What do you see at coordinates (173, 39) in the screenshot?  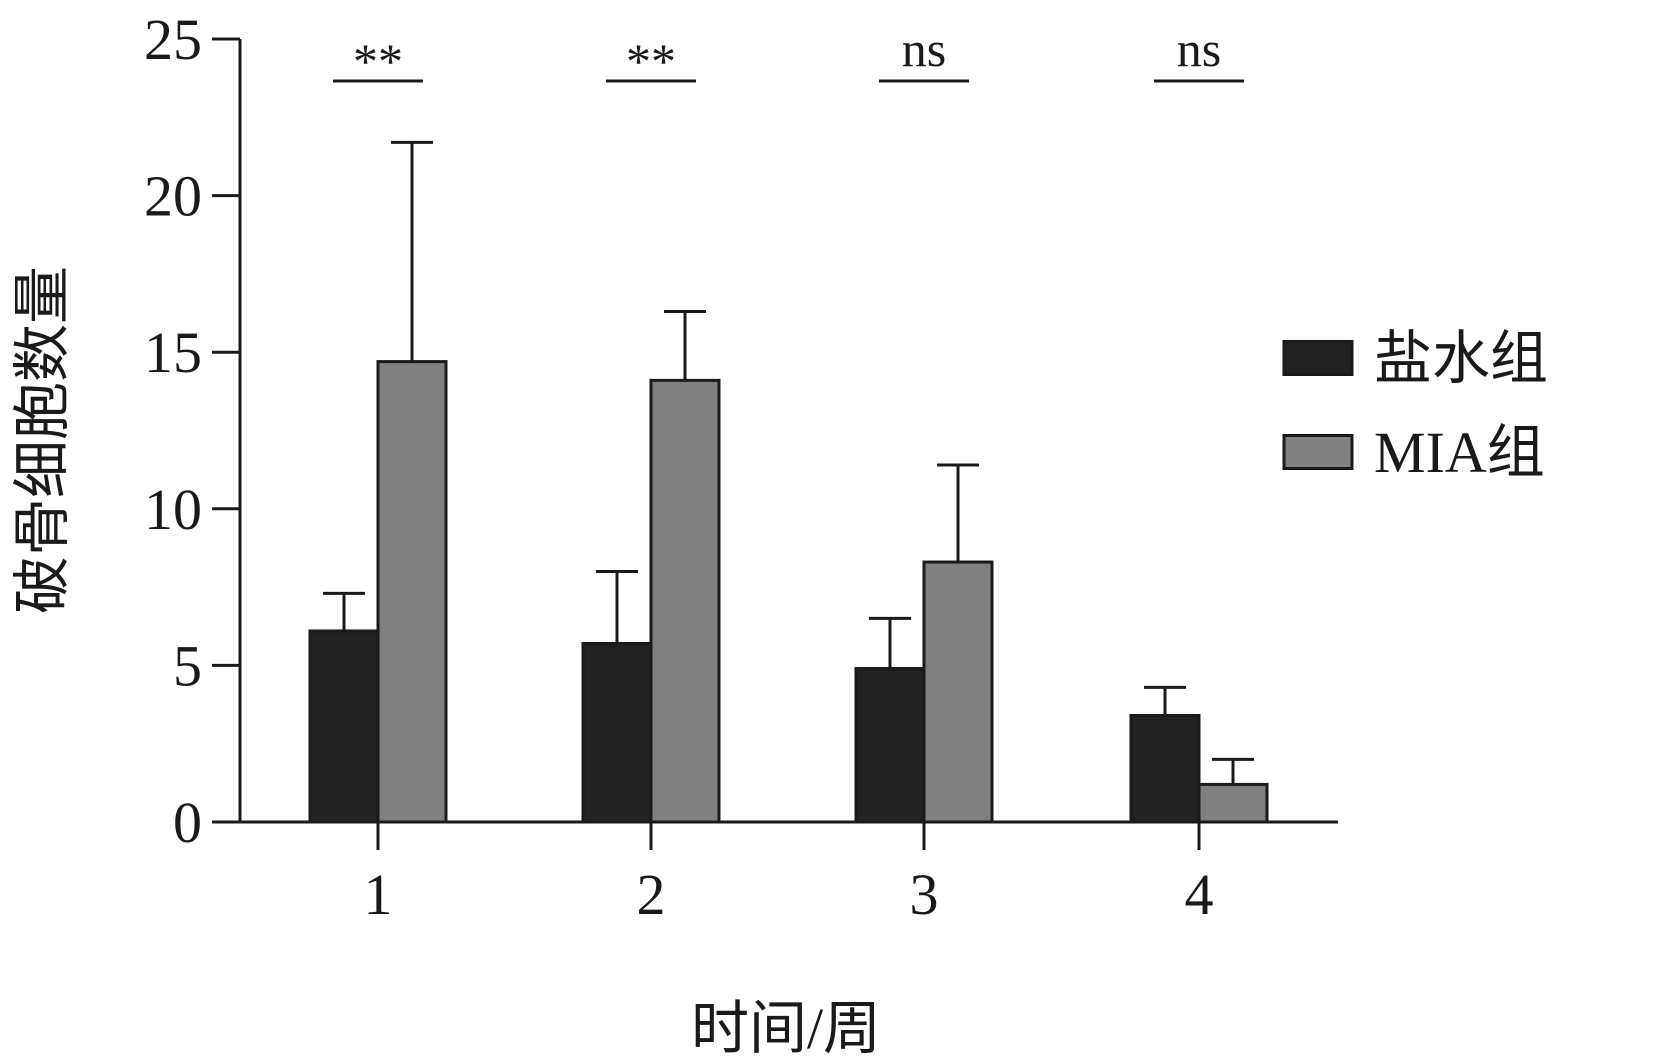 I see `y-tick-label: 25` at bounding box center [173, 39].